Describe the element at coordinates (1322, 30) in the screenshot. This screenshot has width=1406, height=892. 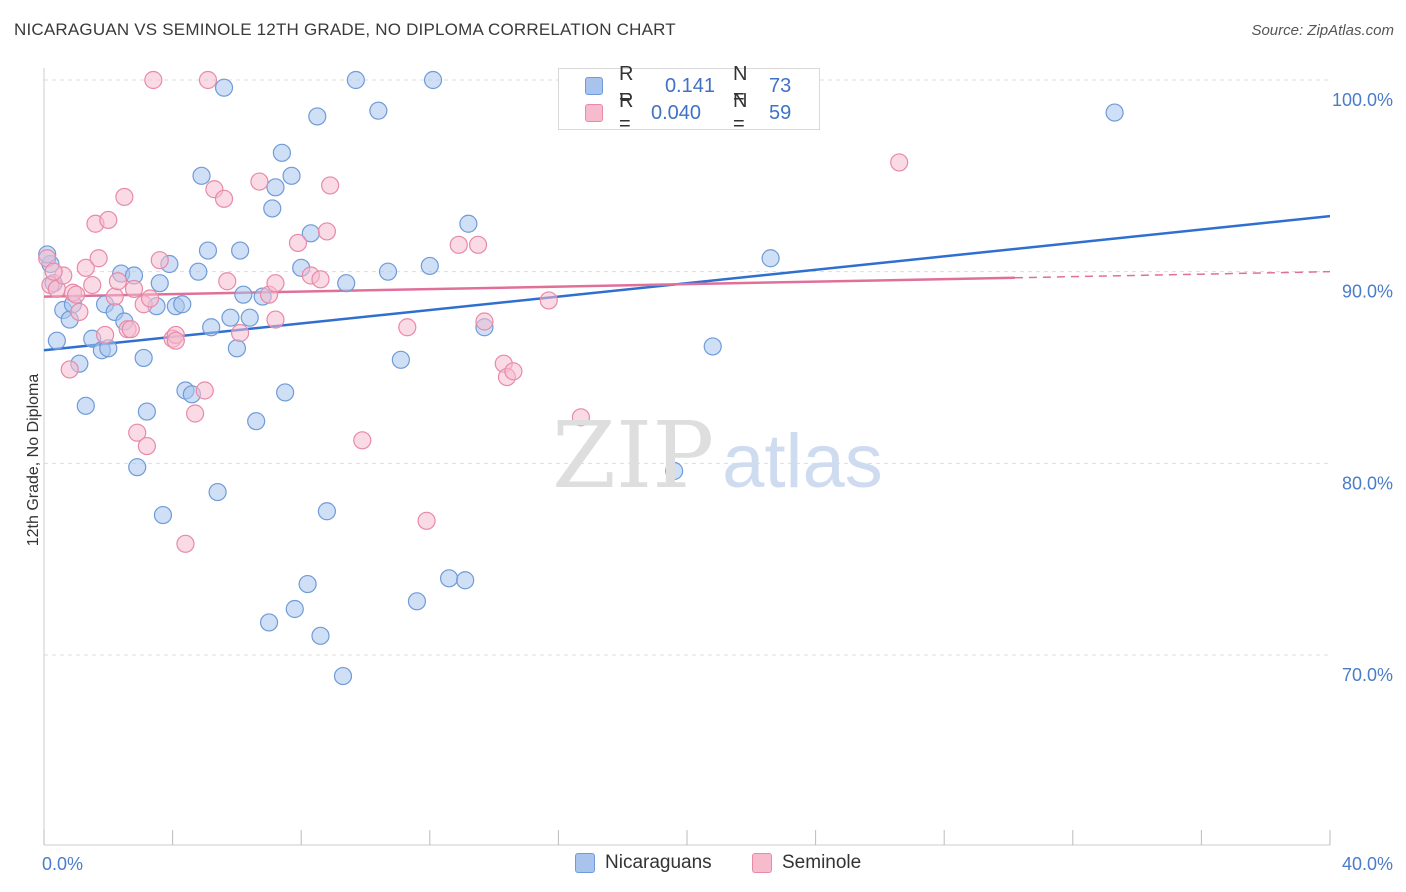
I see `source-label: Source: ZipAtlas.com` at that location.